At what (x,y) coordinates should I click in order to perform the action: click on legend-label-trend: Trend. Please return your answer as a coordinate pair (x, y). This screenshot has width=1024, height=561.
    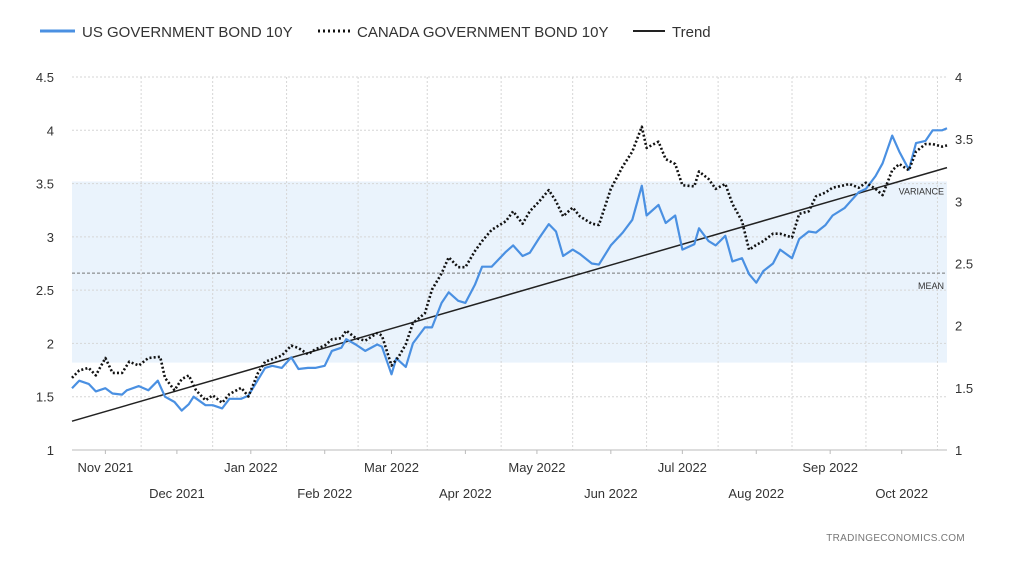
    Looking at the image, I should click on (691, 32).